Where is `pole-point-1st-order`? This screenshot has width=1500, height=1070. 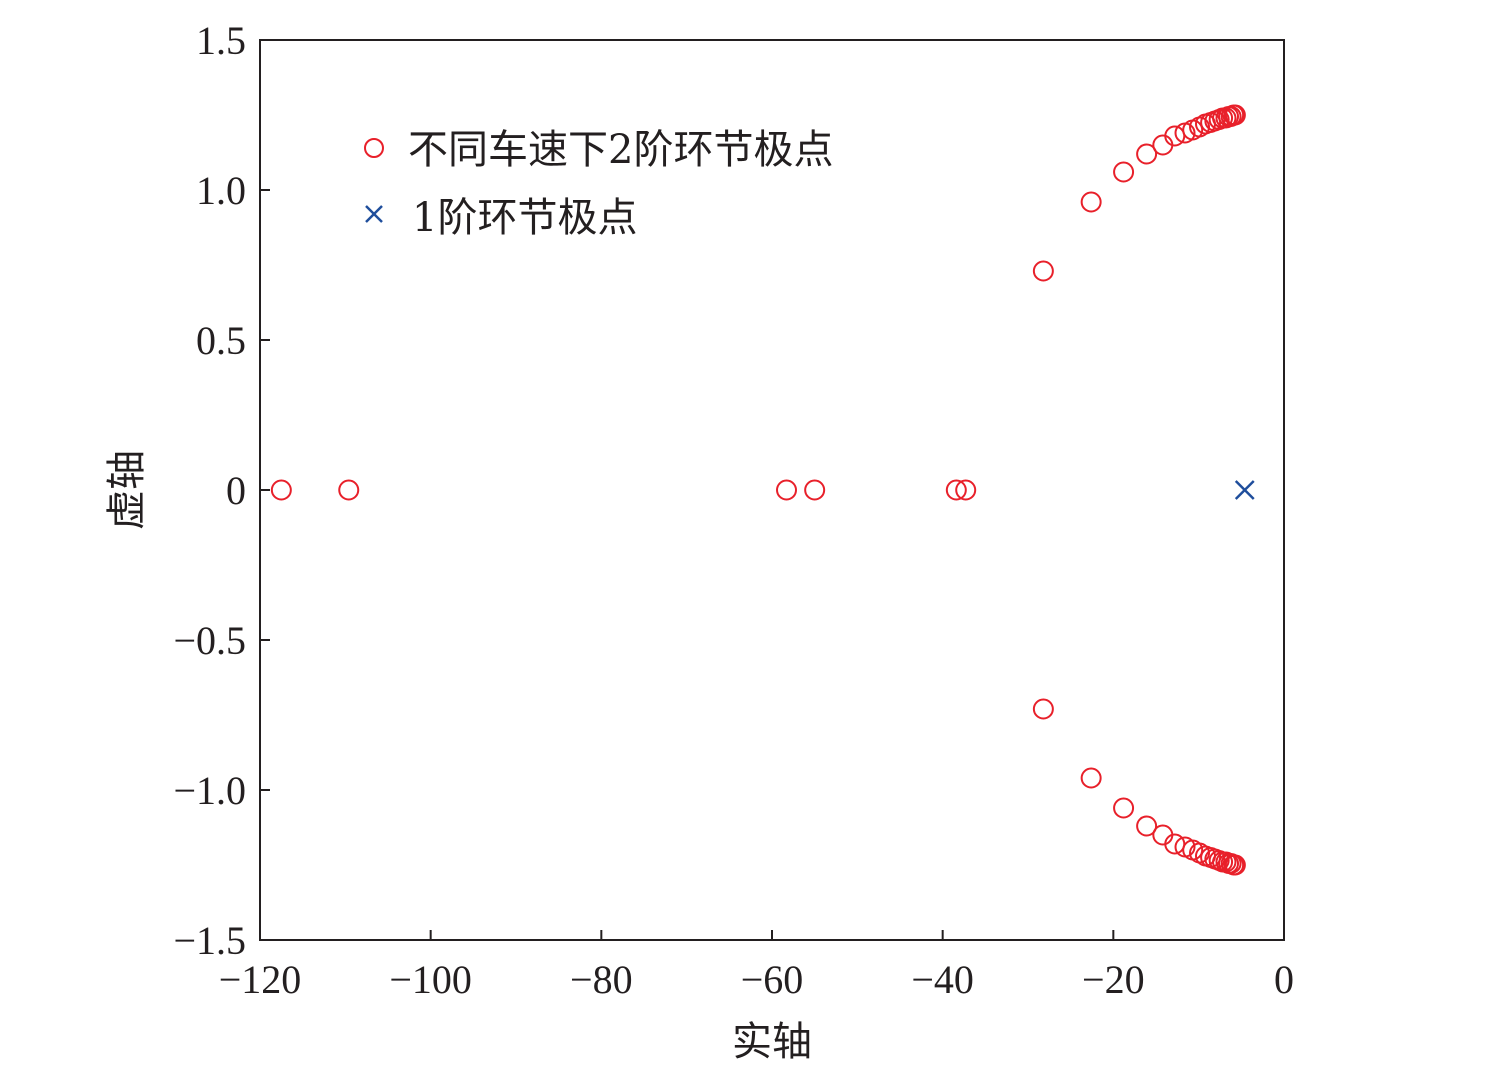 pole-point-1st-order is located at coordinates (1244, 490).